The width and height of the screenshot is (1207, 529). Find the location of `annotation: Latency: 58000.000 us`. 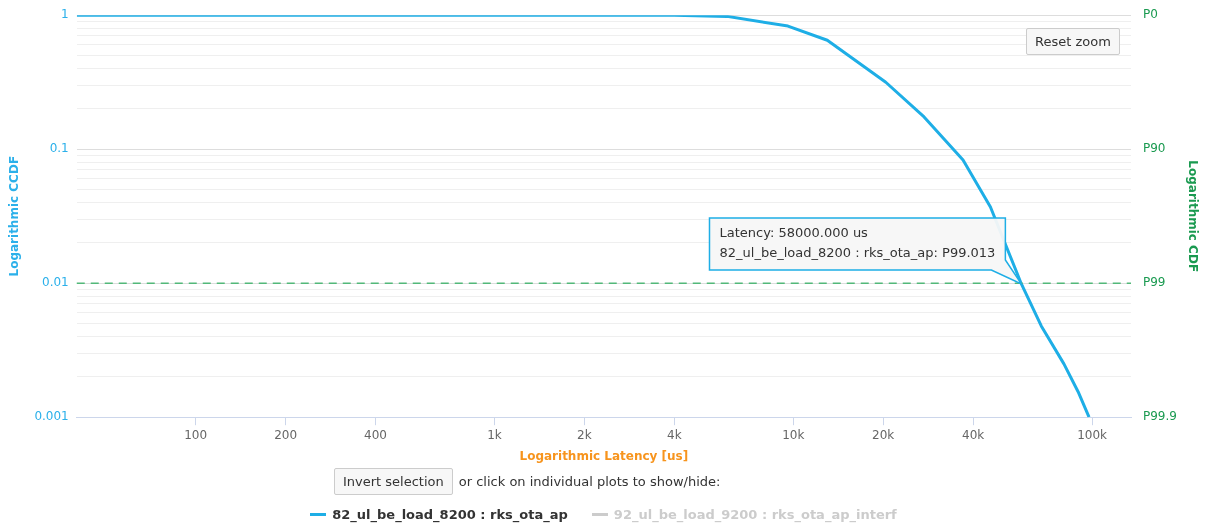

annotation: Latency: 58000.000 us is located at coordinates (794, 233).